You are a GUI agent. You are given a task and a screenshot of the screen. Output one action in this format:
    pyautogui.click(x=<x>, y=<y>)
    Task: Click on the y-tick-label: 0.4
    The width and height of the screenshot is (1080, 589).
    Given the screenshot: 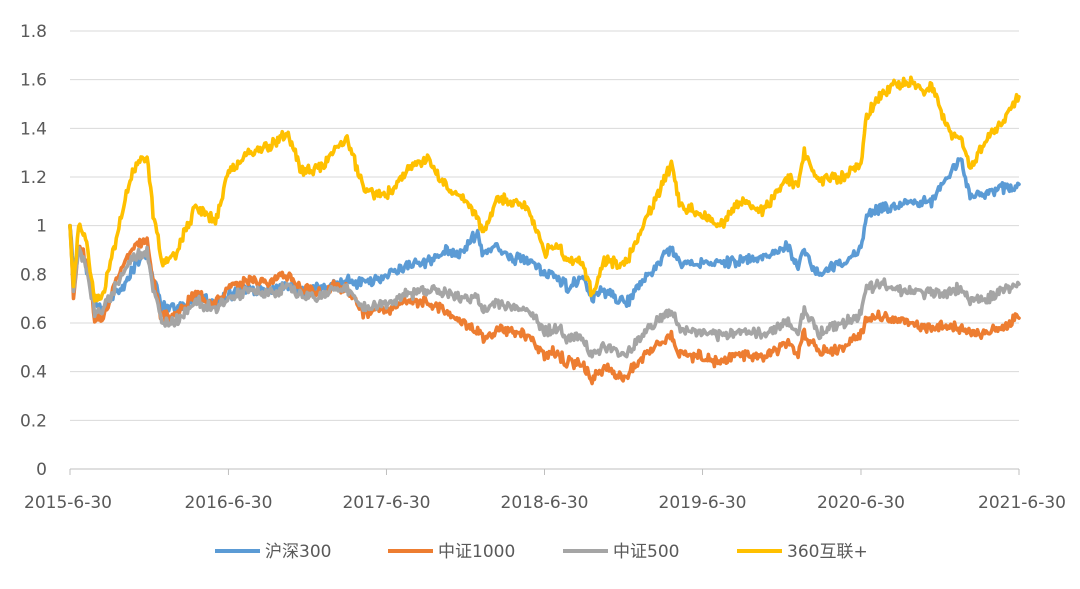 What is the action you would take?
    pyautogui.click(x=33, y=373)
    